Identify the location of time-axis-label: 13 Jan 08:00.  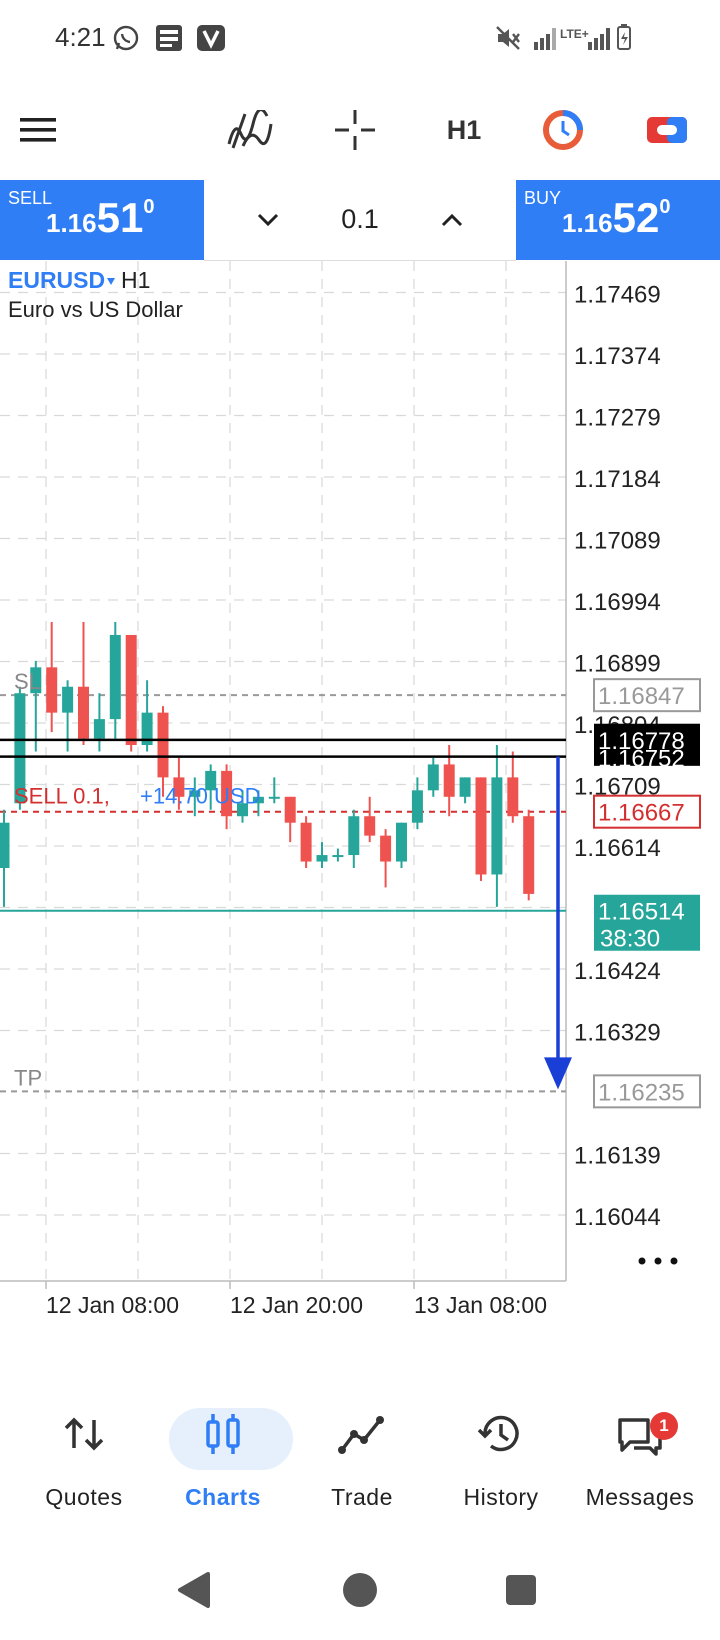
(480, 1305).